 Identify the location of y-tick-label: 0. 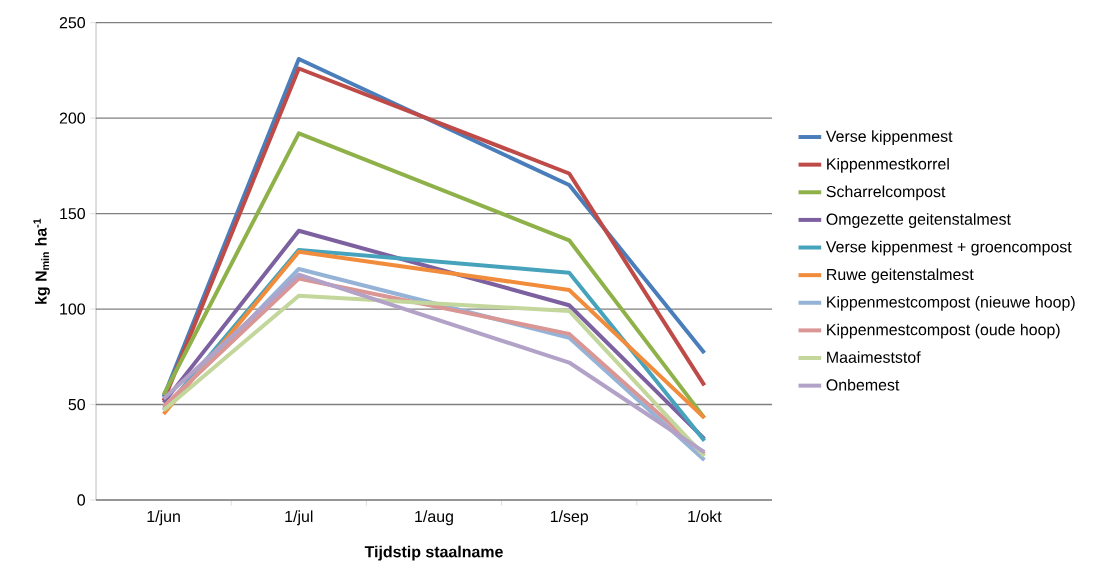
(81, 500).